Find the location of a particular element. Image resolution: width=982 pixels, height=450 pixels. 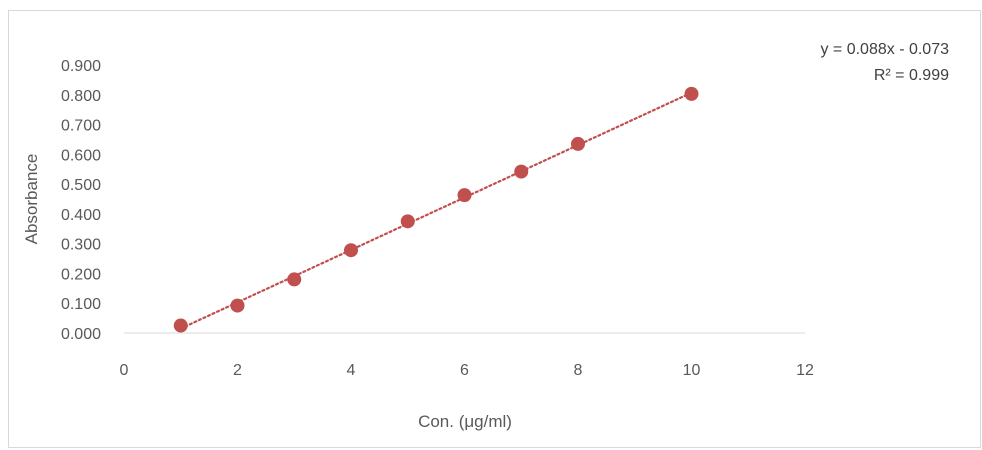

y-tick-label: 0.700 is located at coordinates (81, 126).